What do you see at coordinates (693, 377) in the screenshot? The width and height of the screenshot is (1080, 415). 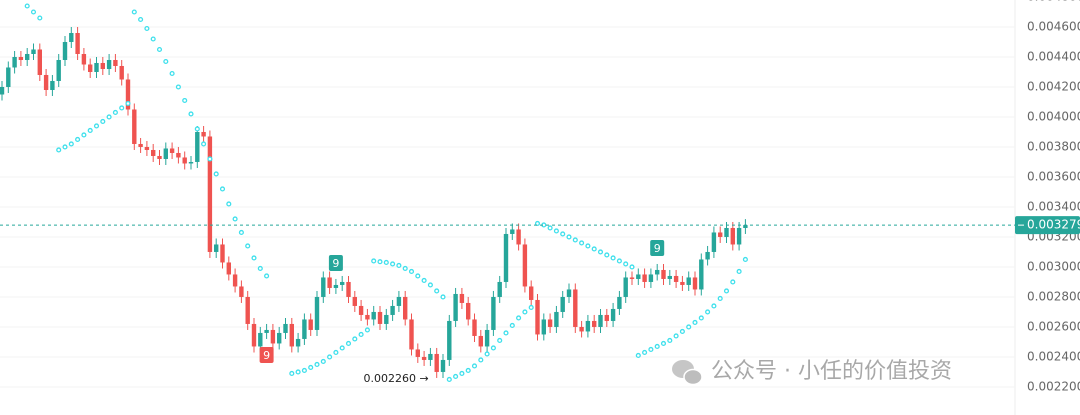 I see `wechat-bubble` at bounding box center [693, 377].